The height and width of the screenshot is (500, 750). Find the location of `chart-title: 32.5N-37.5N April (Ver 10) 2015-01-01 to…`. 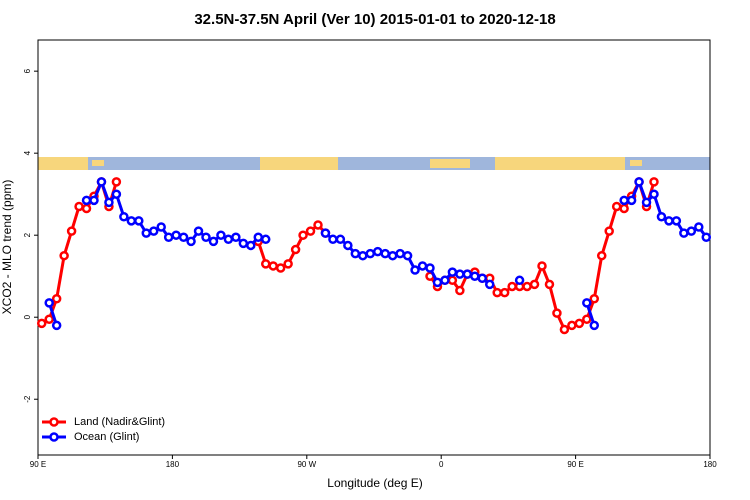

chart-title: 32.5N-37.5N April (Ver 10) 2015-01-01 to… is located at coordinates (374, 19).